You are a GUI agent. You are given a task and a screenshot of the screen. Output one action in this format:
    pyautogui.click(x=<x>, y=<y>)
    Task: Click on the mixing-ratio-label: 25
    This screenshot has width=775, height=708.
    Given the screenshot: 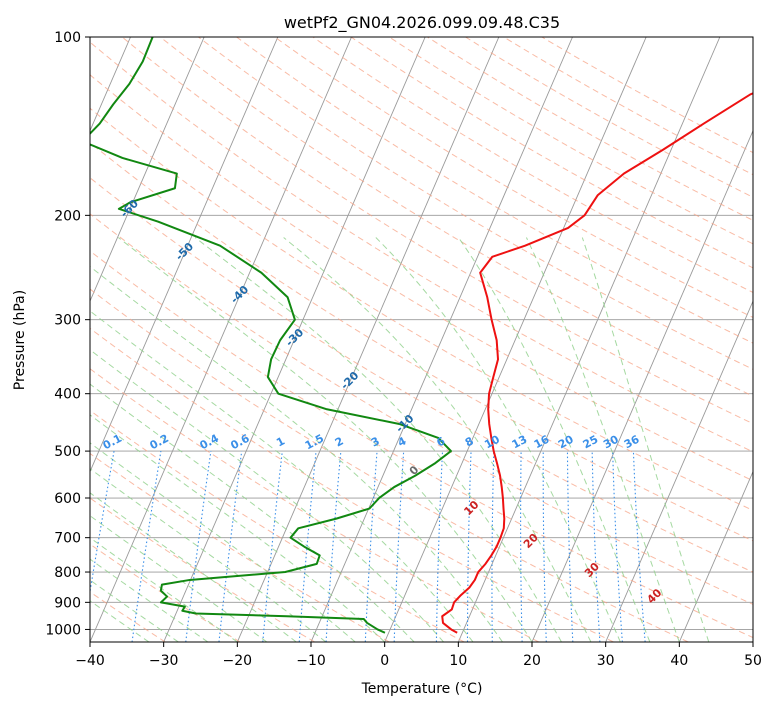 What is the action you would take?
    pyautogui.click(x=591, y=442)
    